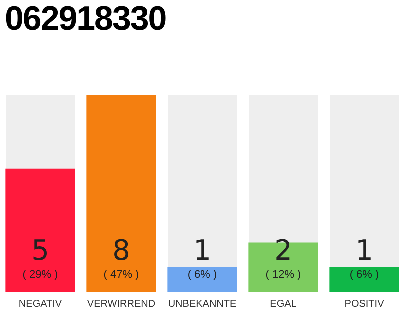  I want to click on x-tick-label: EGAL, so click(284, 304).